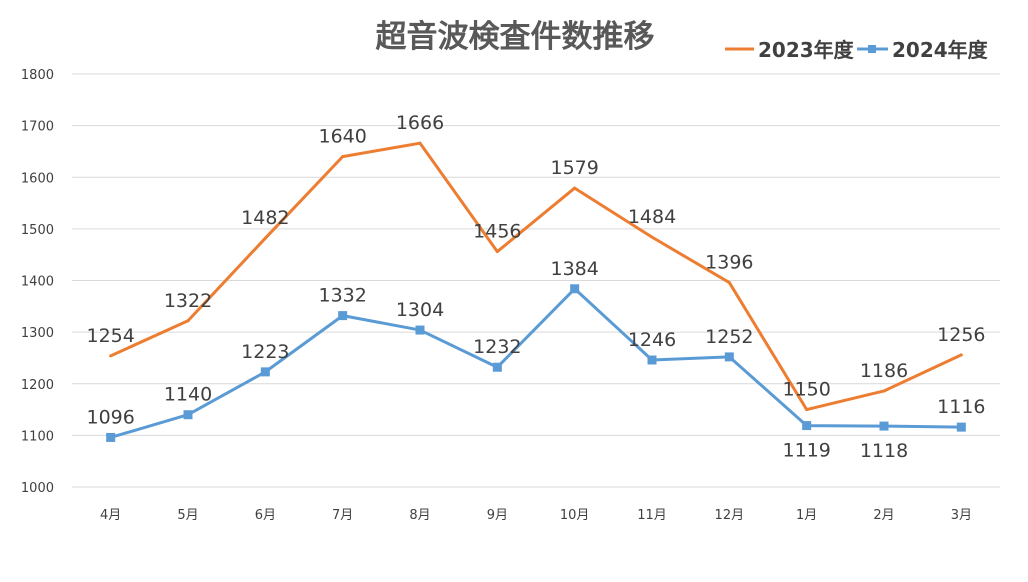 This screenshot has height=582, width=1028. What do you see at coordinates (961, 515) in the screenshot?
I see `x-tick-label: 3月` at bounding box center [961, 515].